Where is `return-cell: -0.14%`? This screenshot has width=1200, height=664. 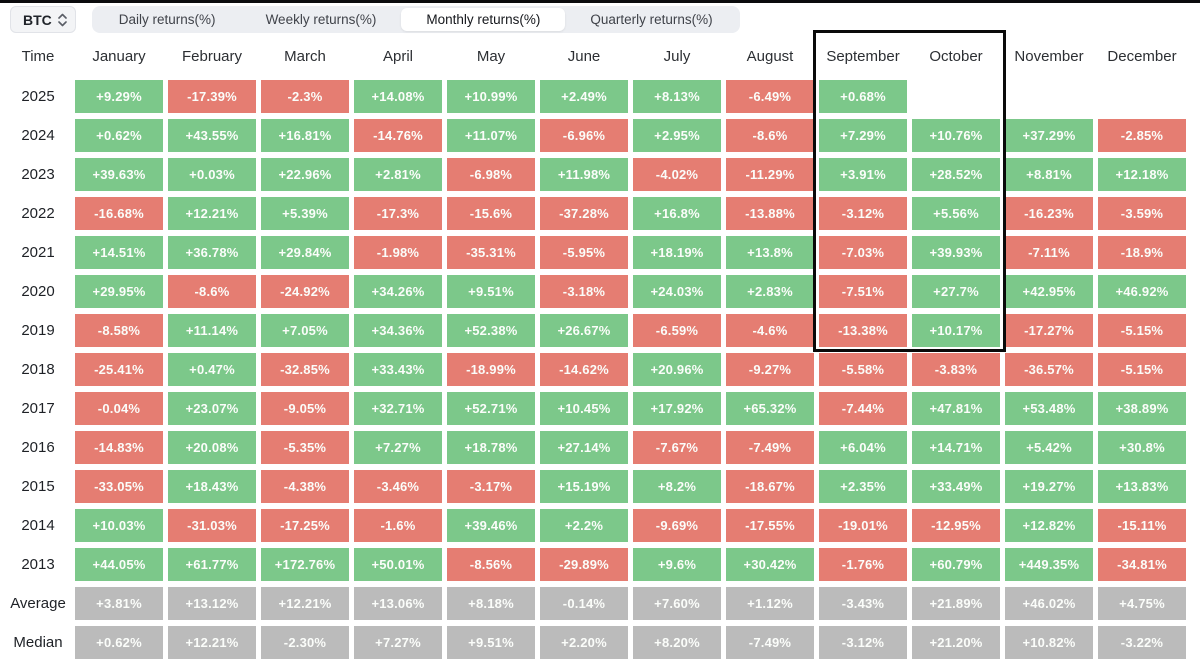
return-cell: -0.14% is located at coordinates (584, 603).